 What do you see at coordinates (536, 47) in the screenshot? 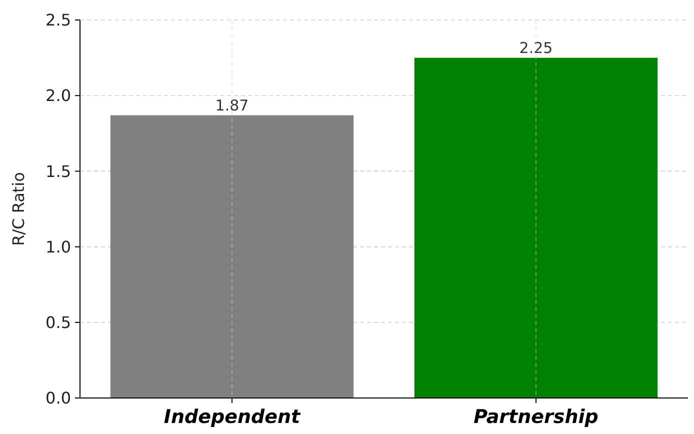
I see `data-label: 2.25` at bounding box center [536, 47].